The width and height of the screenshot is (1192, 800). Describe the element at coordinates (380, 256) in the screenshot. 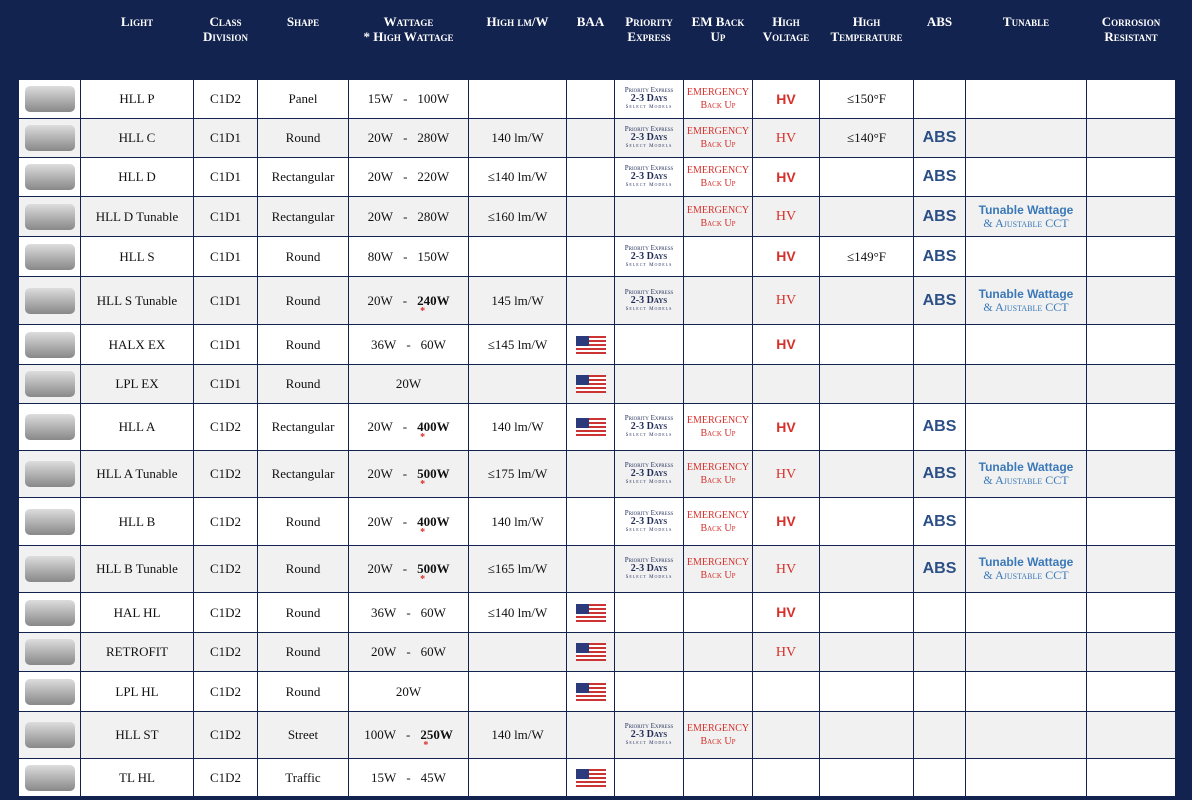

I see `wattage-min: 80W` at that location.